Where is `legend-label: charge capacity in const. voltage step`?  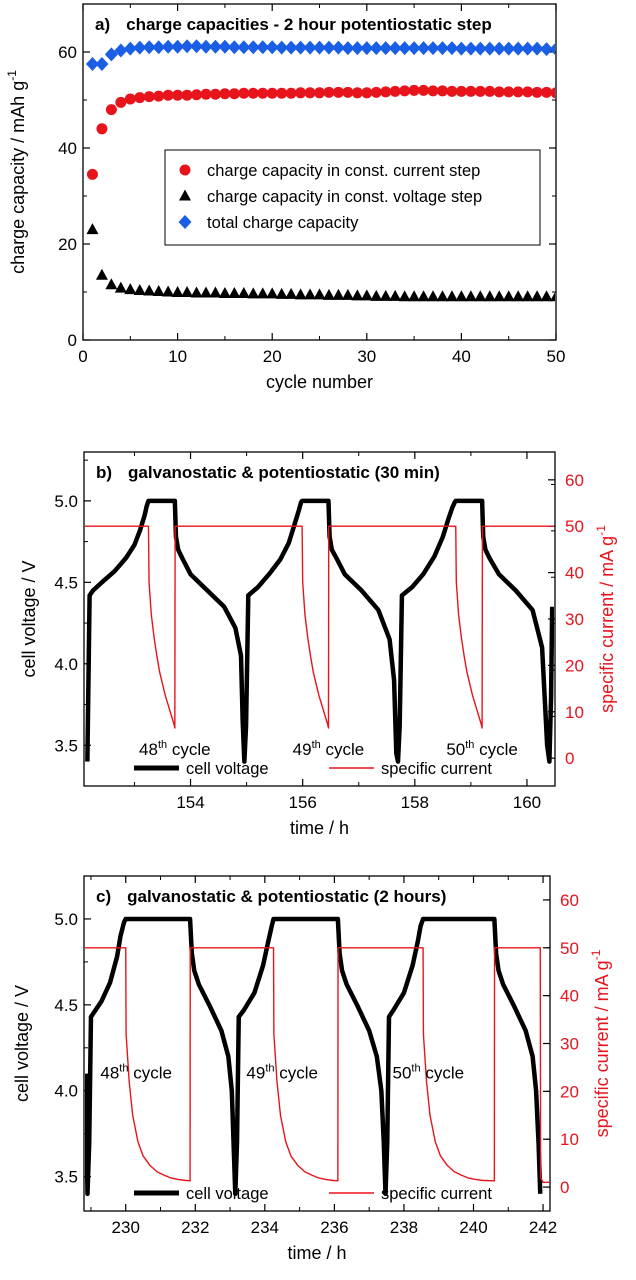 legend-label: charge capacity in const. voltage step is located at coordinates (344, 197).